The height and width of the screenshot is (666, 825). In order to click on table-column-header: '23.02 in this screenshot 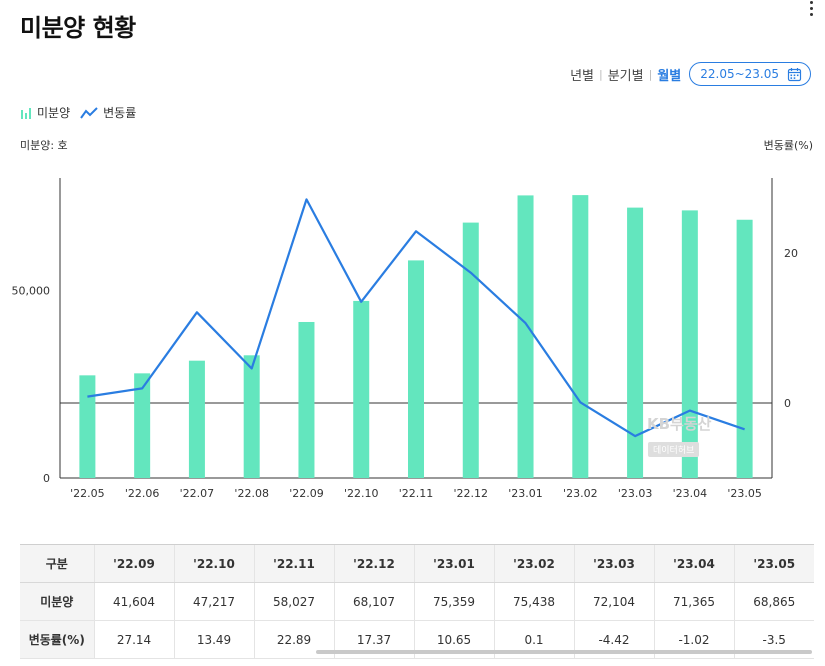, I will do `click(533, 563)`.